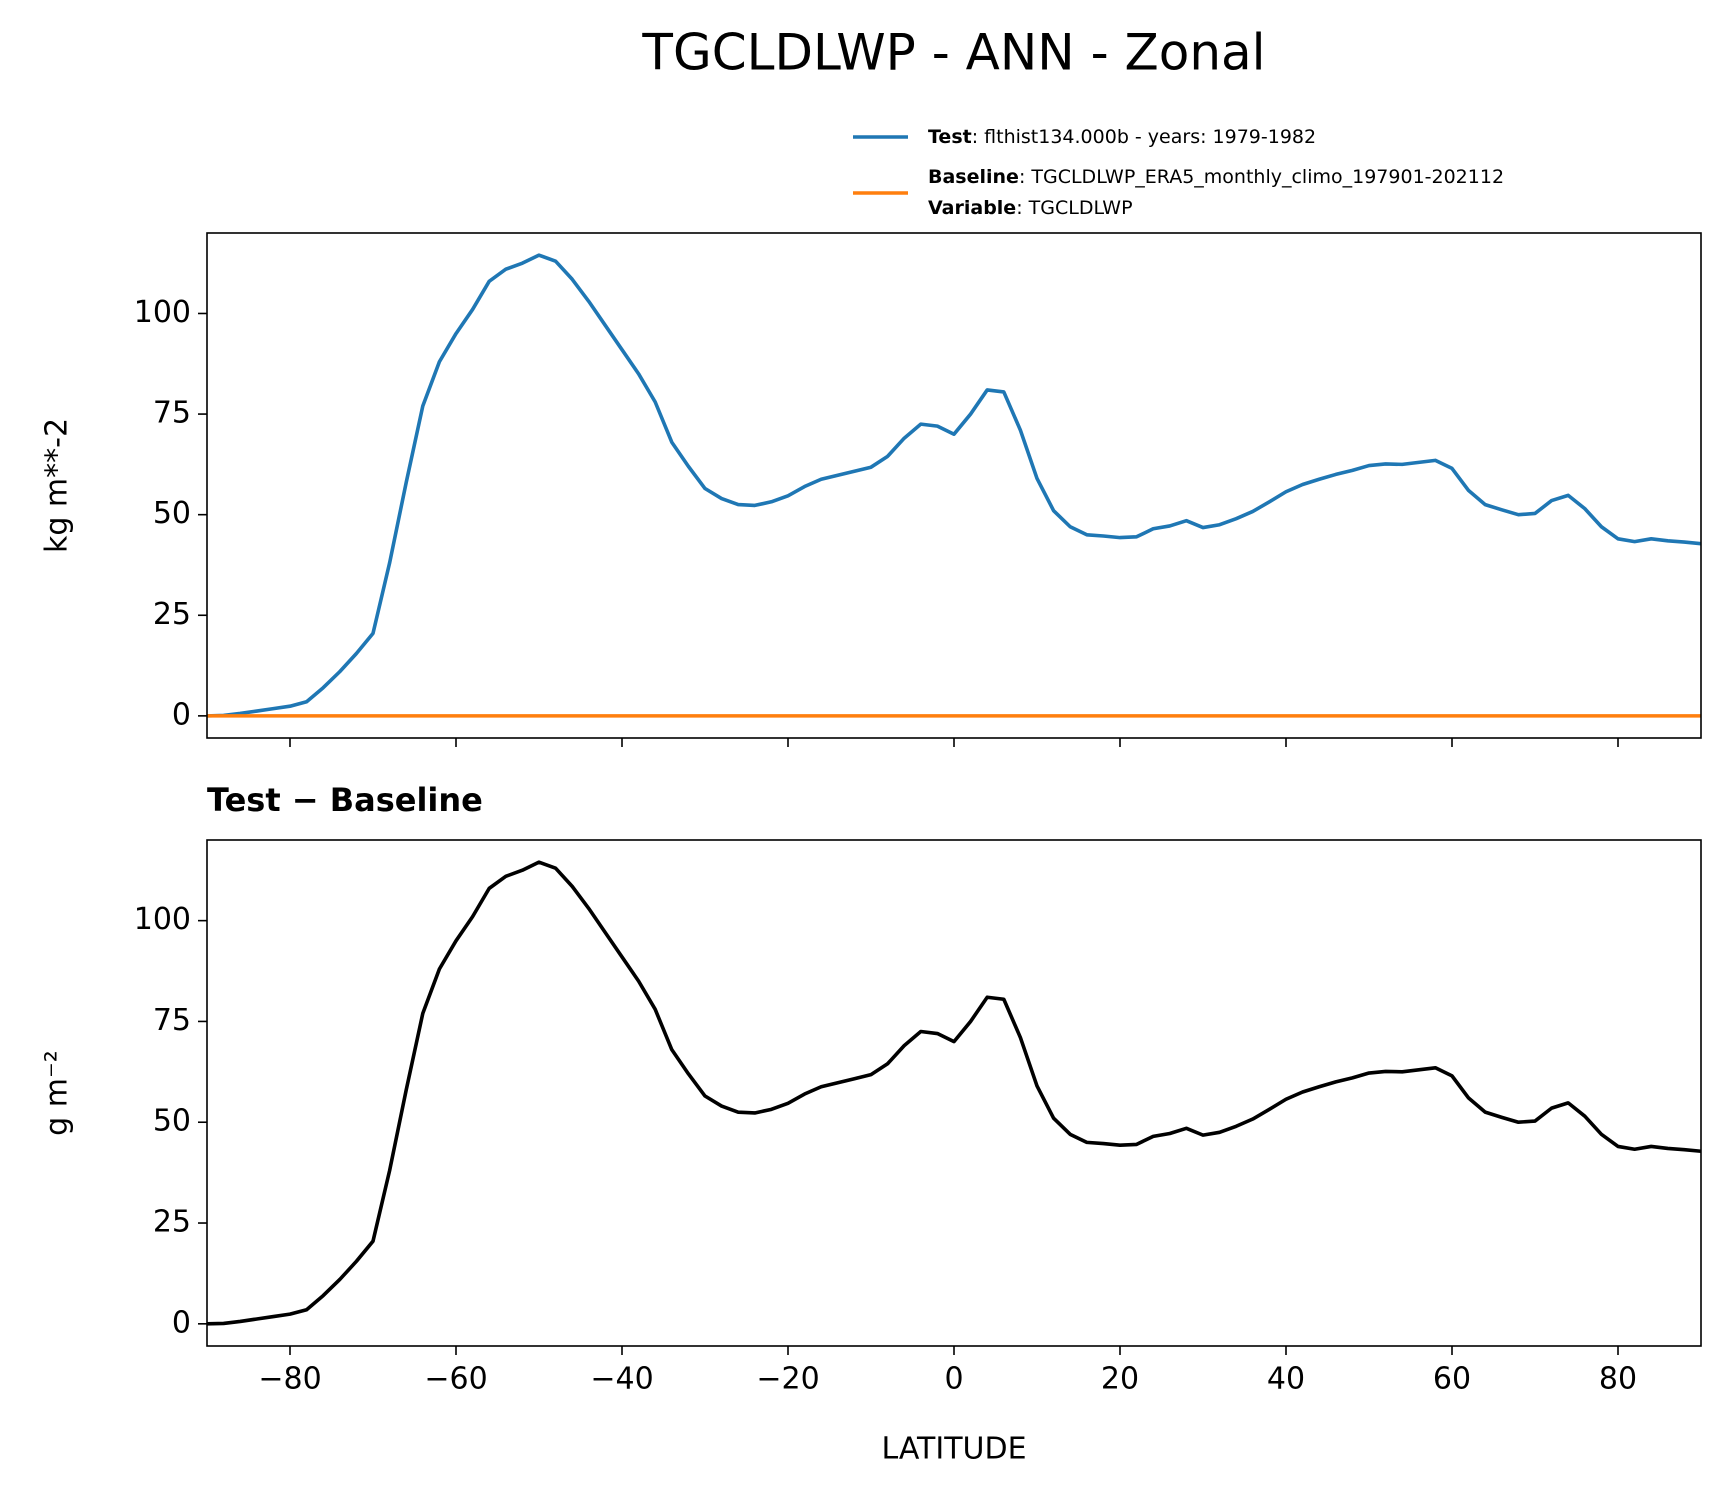  What do you see at coordinates (1452, 1379) in the screenshot?
I see `x-tick-label: 60` at bounding box center [1452, 1379].